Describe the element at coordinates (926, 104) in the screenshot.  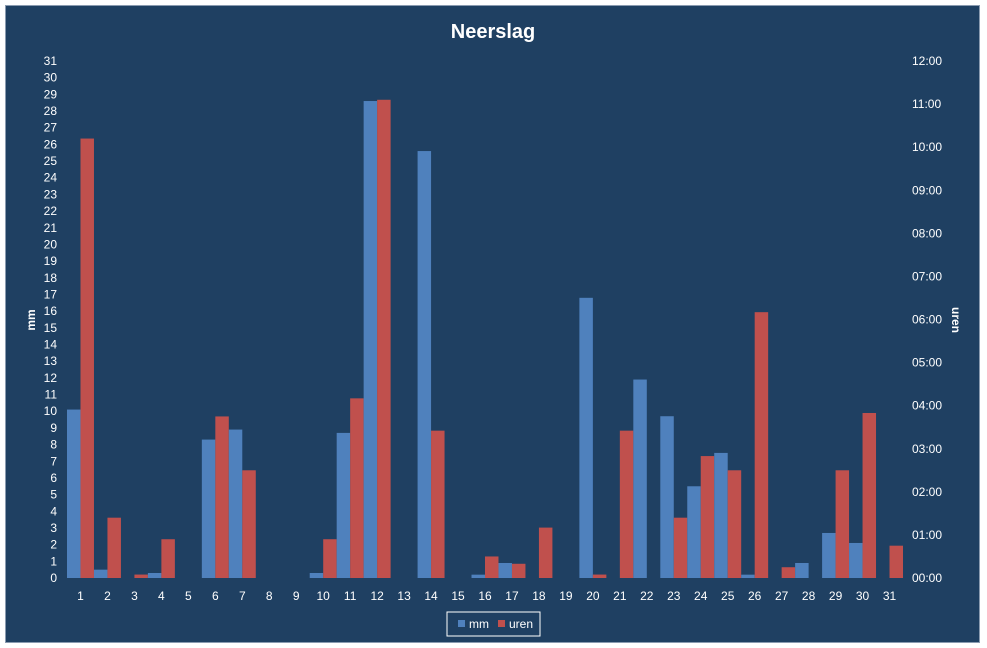
I see `right-tick-label: 11:00` at that location.